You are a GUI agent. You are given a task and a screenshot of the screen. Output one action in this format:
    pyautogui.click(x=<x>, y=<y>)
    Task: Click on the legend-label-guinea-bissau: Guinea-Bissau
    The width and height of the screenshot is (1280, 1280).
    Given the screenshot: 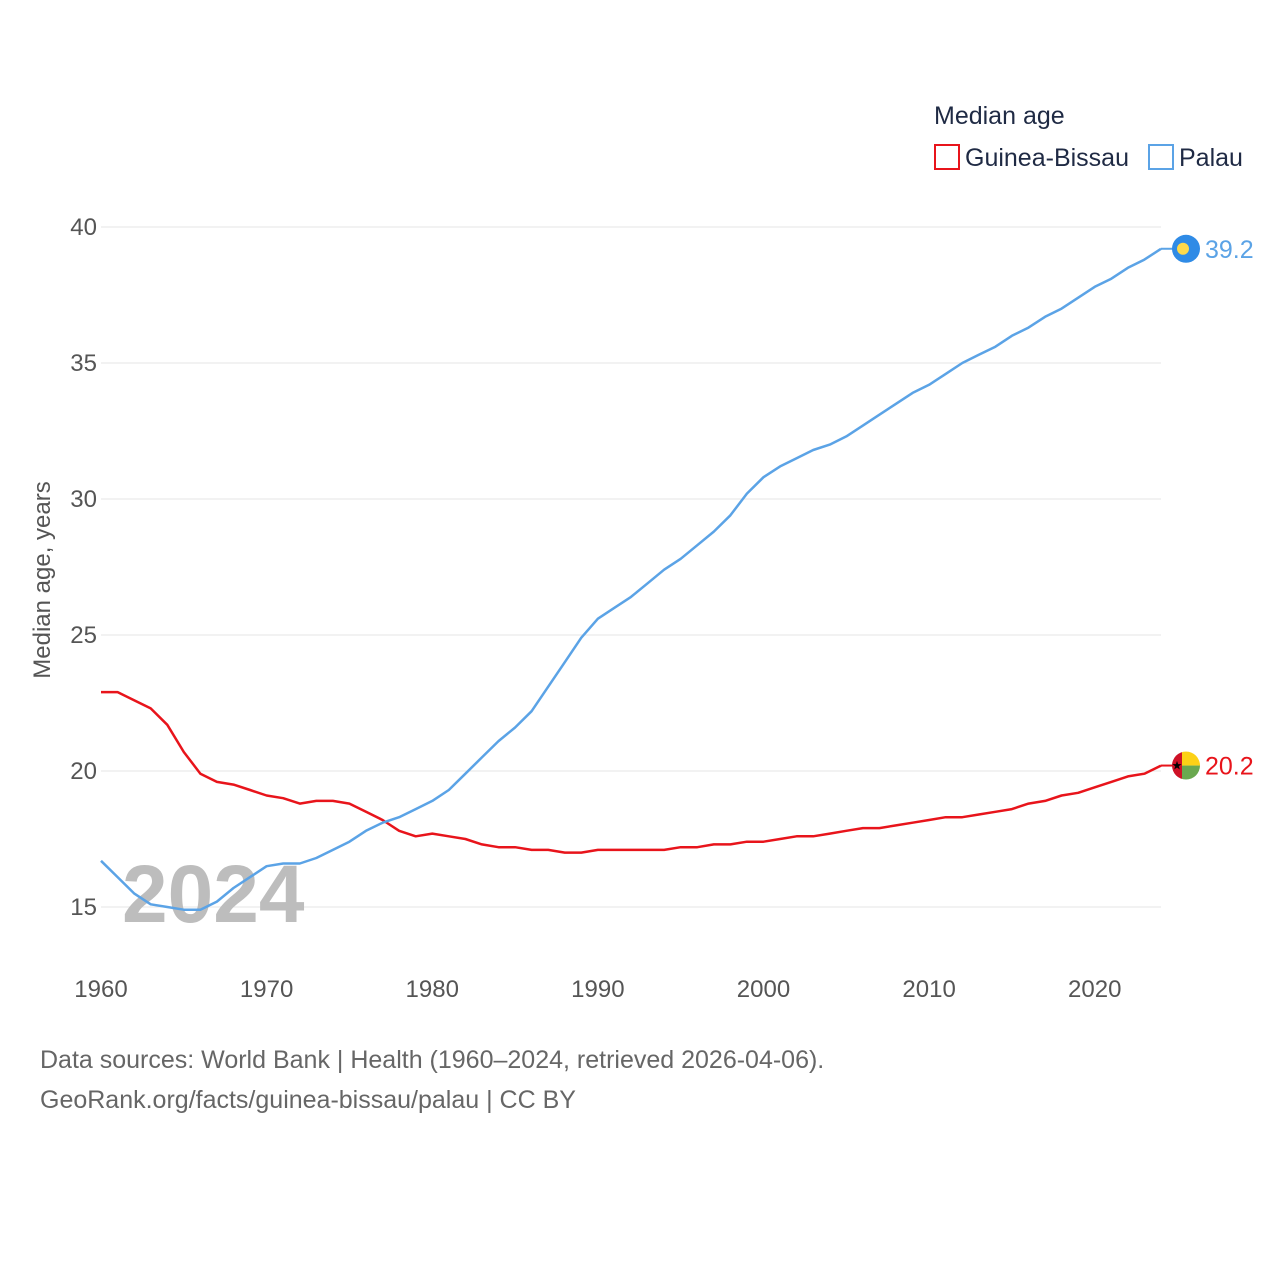 What is the action you would take?
    pyautogui.click(x=1047, y=158)
    